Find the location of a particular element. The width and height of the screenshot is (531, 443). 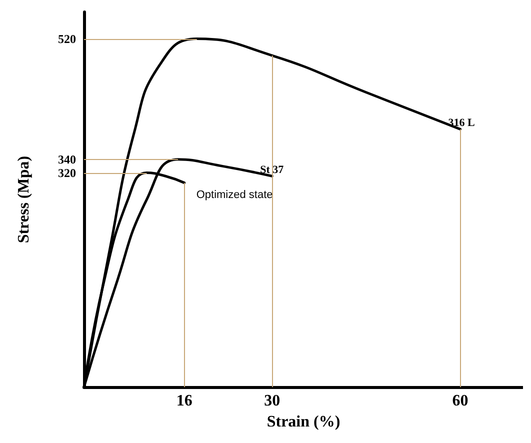

series-label: Optimized state is located at coordinates (234, 194).